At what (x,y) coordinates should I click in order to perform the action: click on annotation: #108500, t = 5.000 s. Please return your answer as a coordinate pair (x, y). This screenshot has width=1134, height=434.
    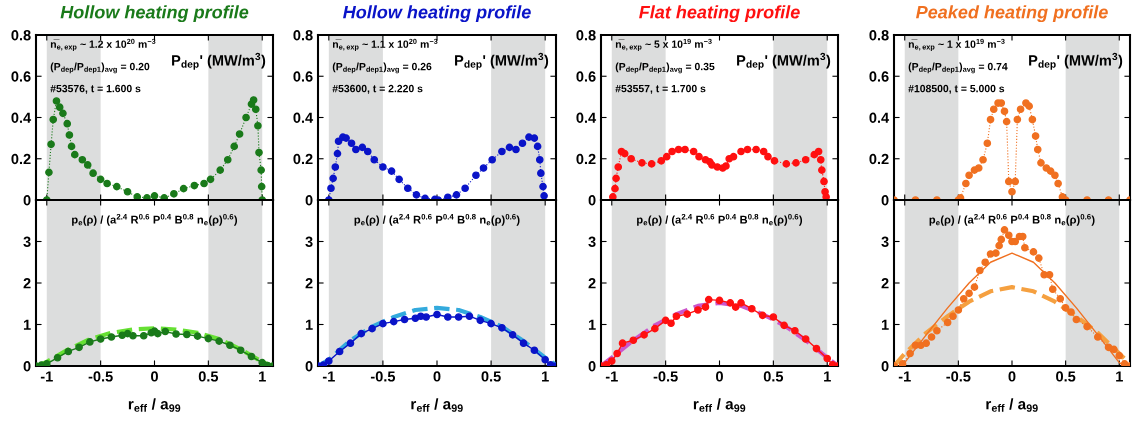
    Looking at the image, I should click on (956, 89).